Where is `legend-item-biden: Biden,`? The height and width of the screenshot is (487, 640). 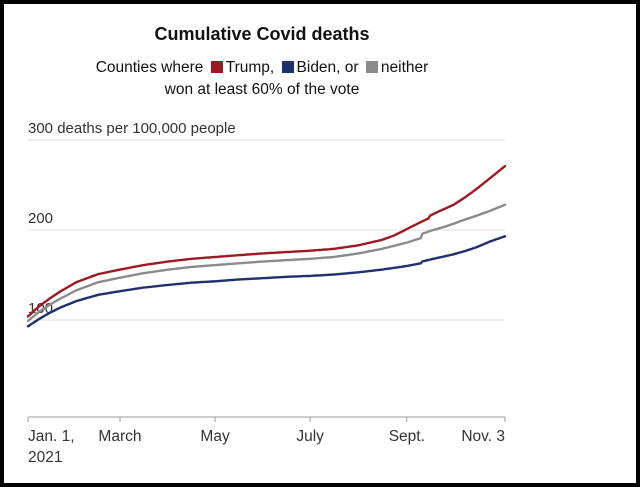
legend-item-biden: Biden, is located at coordinates (318, 67).